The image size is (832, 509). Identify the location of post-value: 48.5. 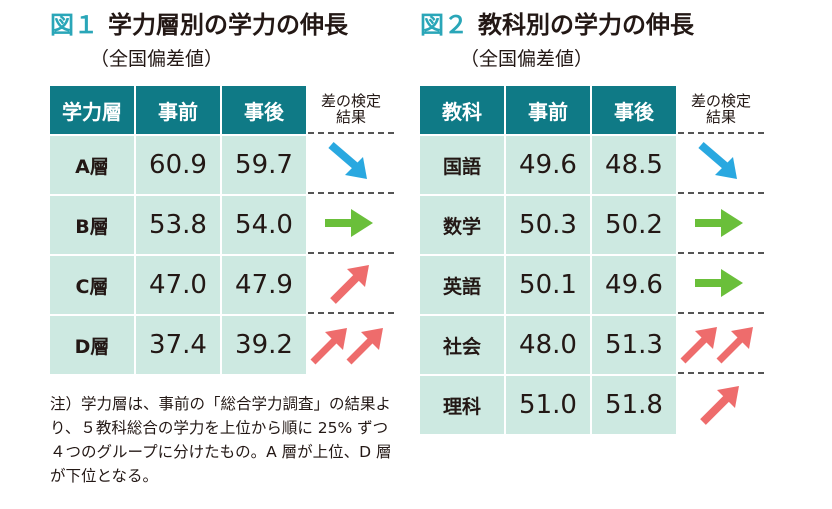
(635, 164).